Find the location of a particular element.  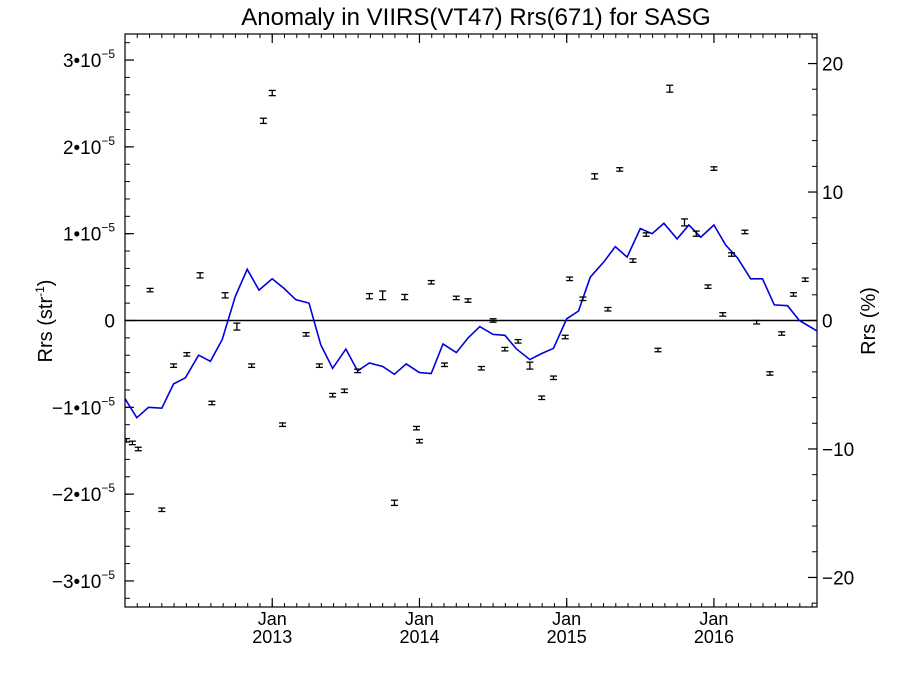

y-axis-left-label: Rrs (str-1) is located at coordinates (45, 321).